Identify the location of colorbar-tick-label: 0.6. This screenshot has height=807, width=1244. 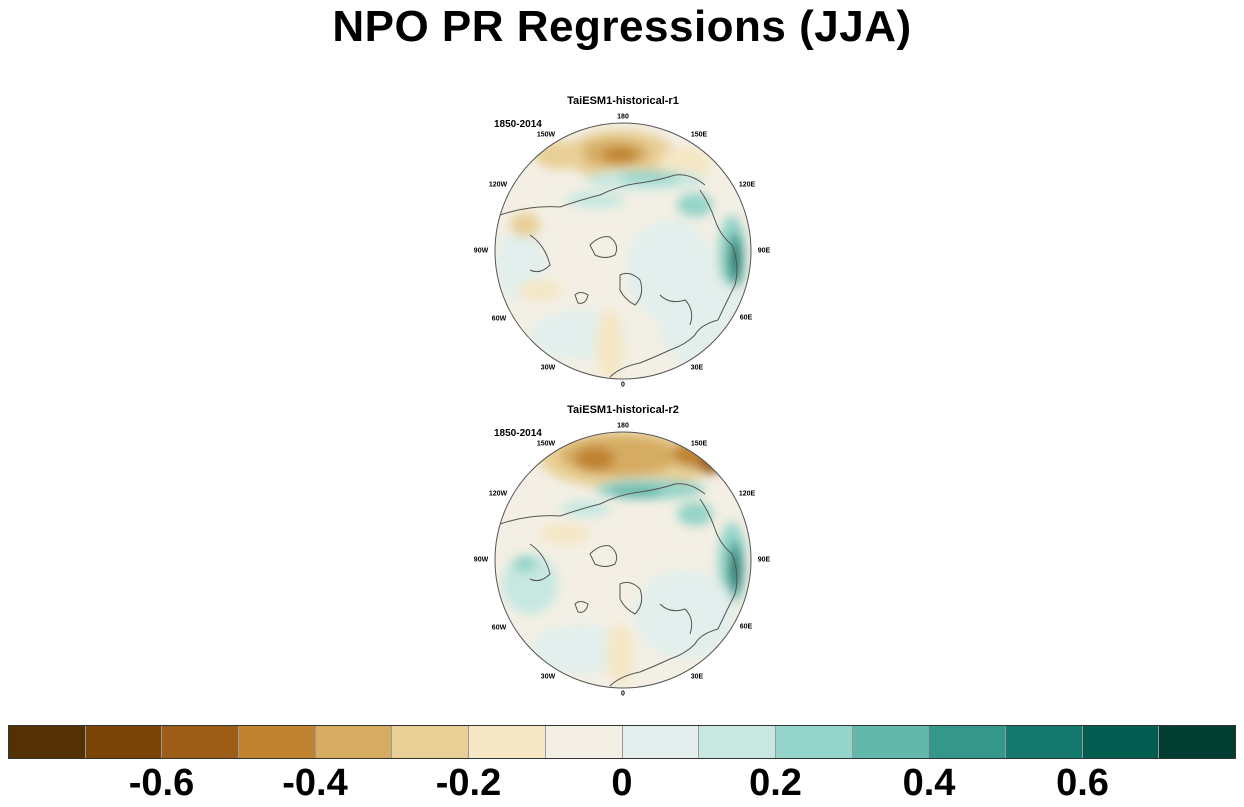
(1082, 783).